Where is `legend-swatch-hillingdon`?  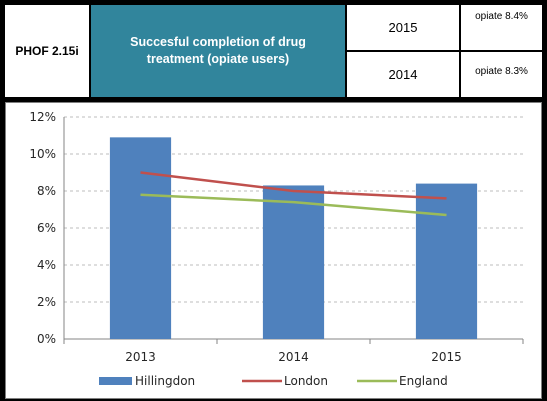
legend-swatch-hillingdon is located at coordinates (115, 381).